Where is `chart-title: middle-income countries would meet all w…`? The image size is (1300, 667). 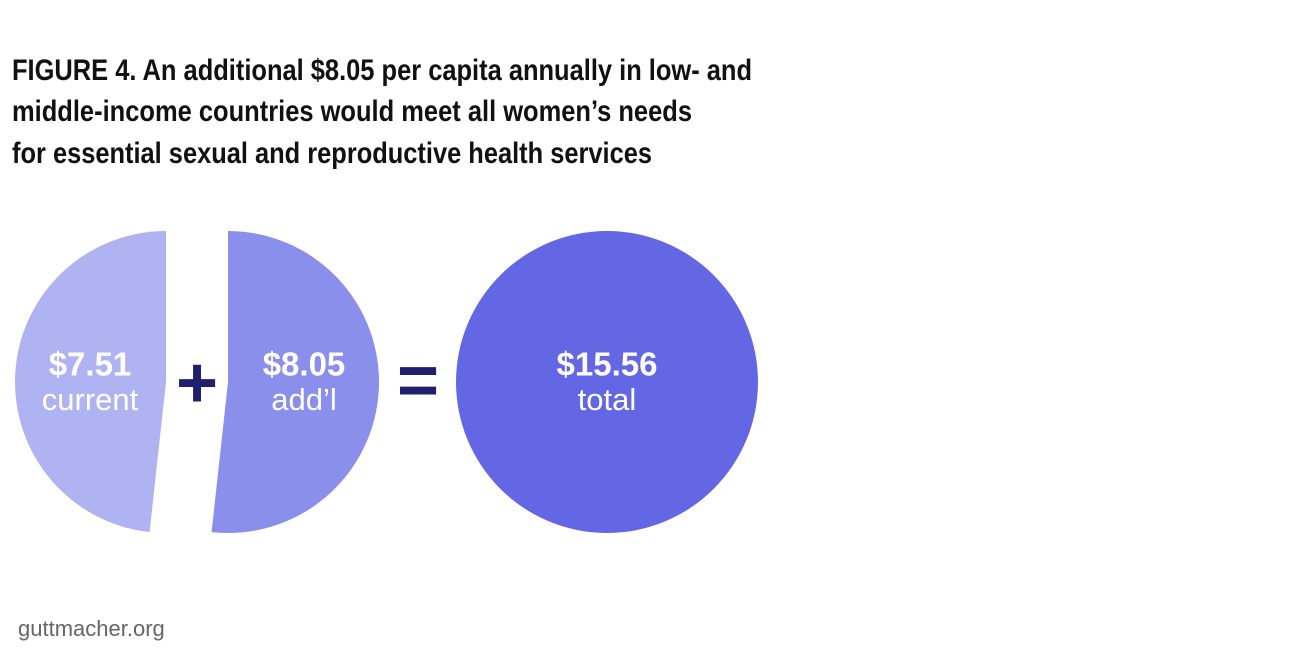 chart-title: middle-income countries would meet all w… is located at coordinates (352, 111).